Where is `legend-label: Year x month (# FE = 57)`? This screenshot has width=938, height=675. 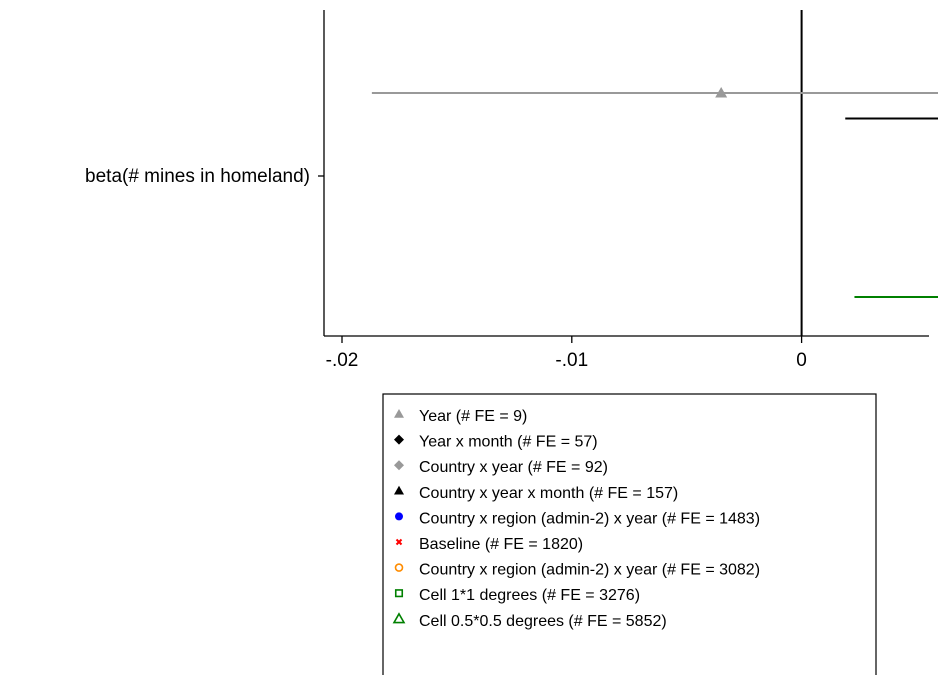
legend-label: Year x month (# FE = 57) is located at coordinates (508, 442).